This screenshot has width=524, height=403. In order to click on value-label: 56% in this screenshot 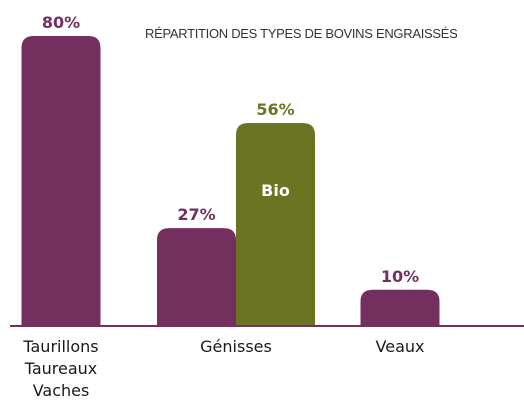, I will do `click(275, 109)`.